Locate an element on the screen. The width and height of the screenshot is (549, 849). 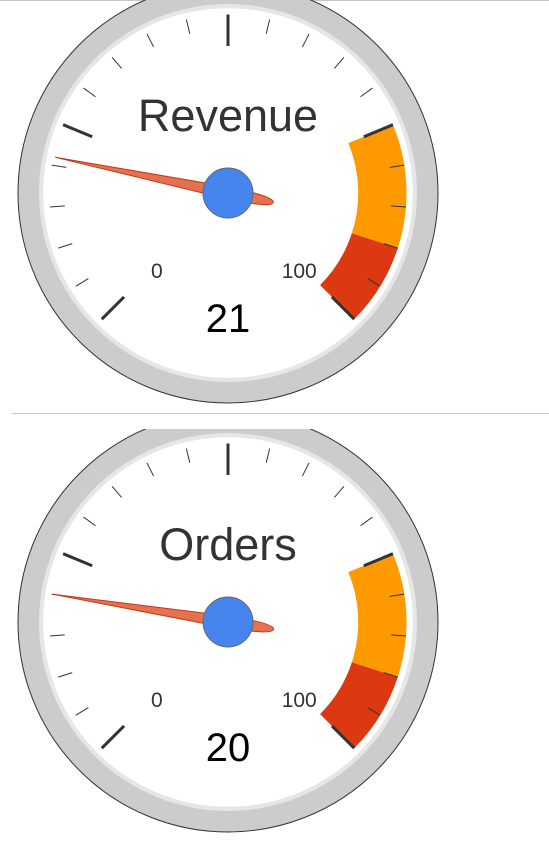
gauge-label: Orders is located at coordinates (228, 544).